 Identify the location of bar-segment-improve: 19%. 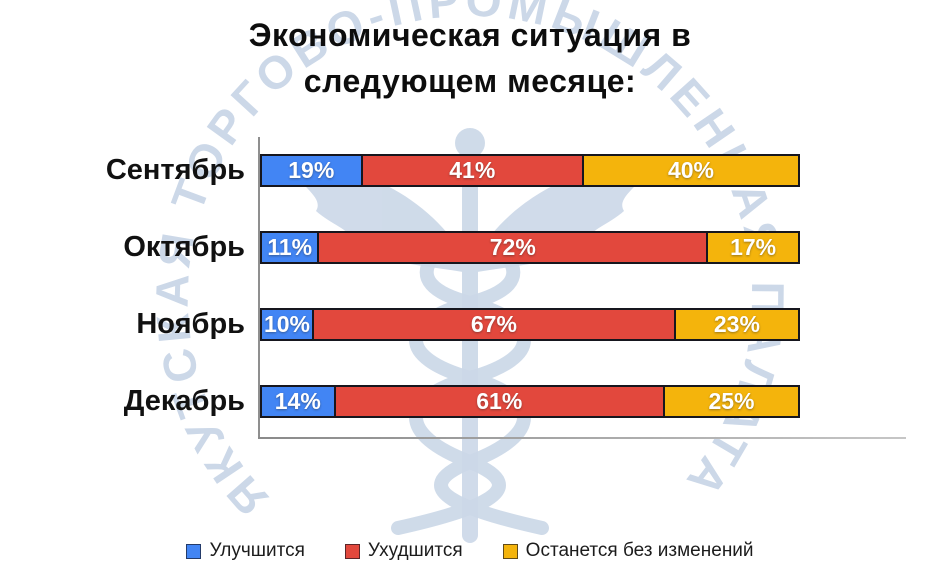
(311, 170).